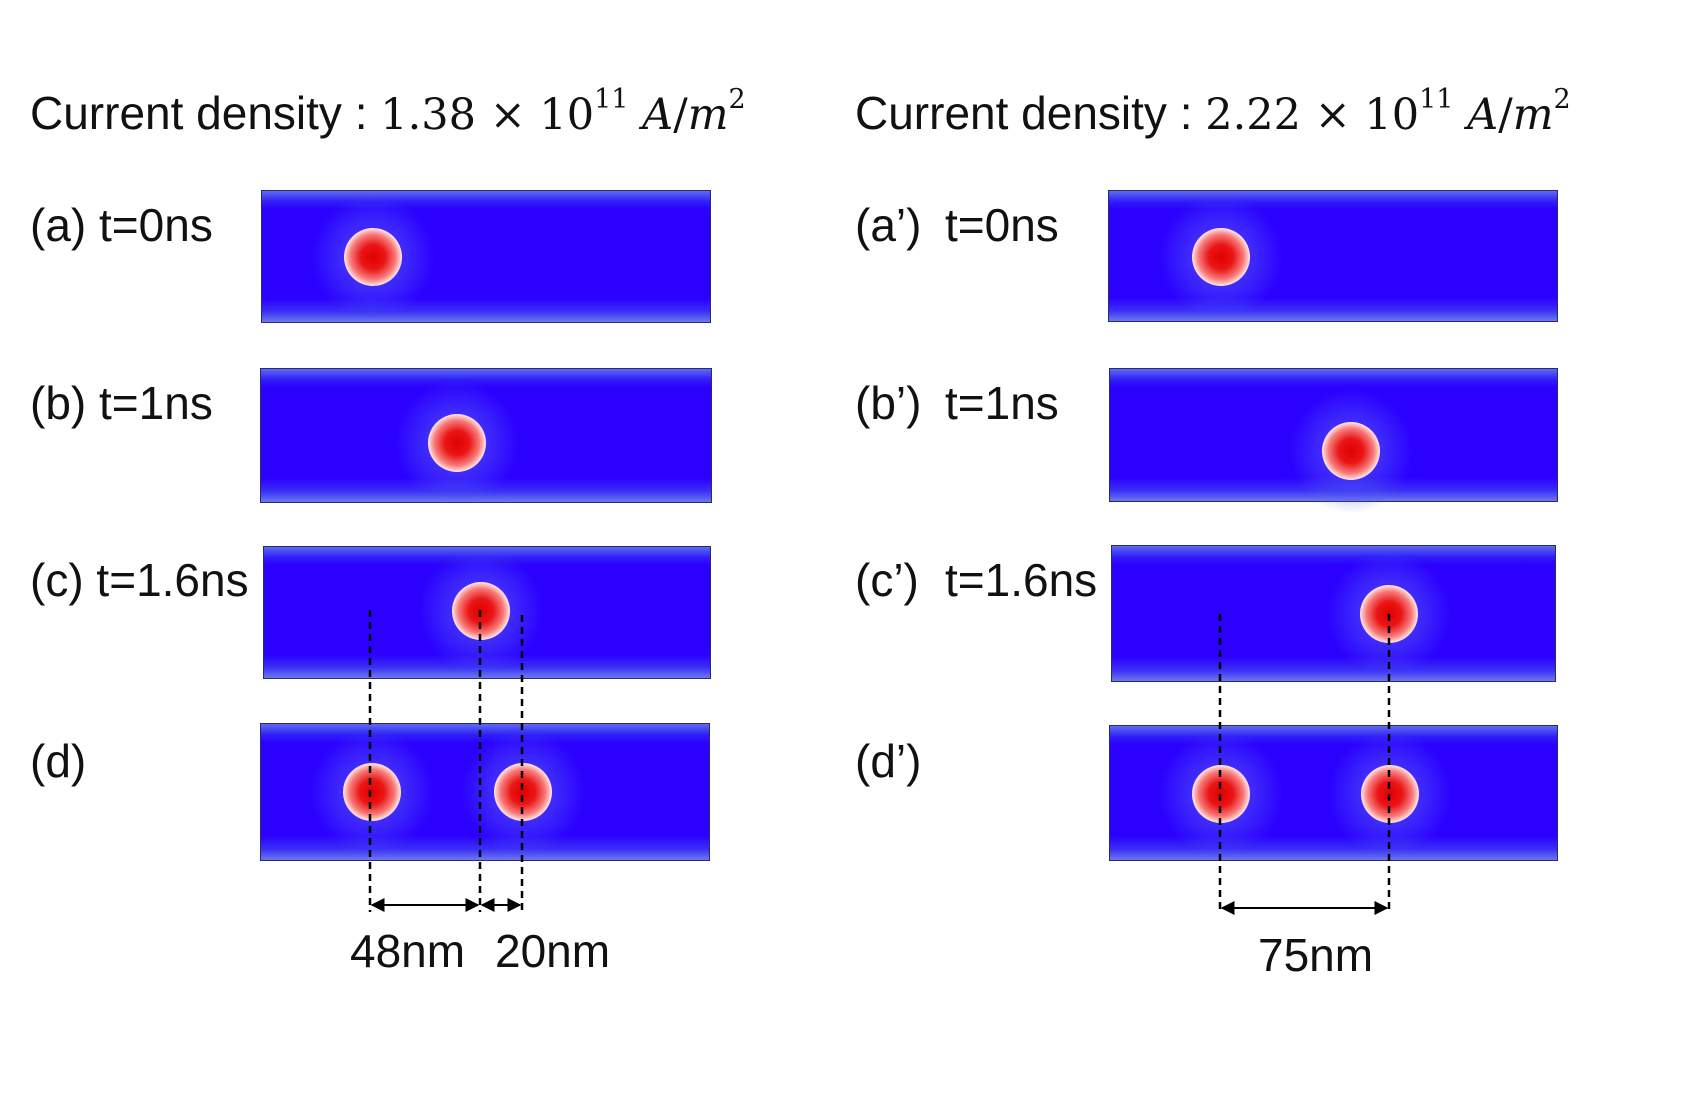 This screenshot has height=1093, width=1702. What do you see at coordinates (737, 99) in the screenshot?
I see `left-unit-exp: 2` at bounding box center [737, 99].